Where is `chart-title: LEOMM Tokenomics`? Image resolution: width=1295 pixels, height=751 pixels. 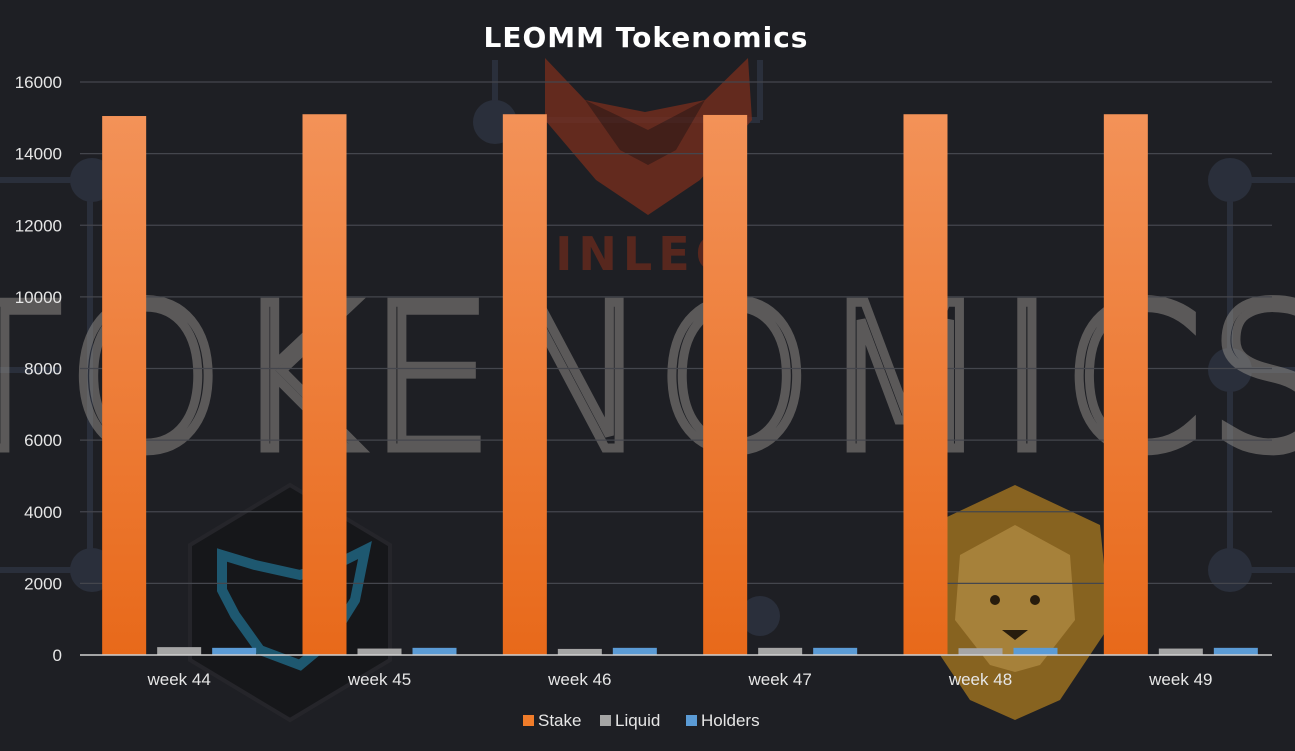
chart-title: LEOMM Tokenomics is located at coordinates (646, 37).